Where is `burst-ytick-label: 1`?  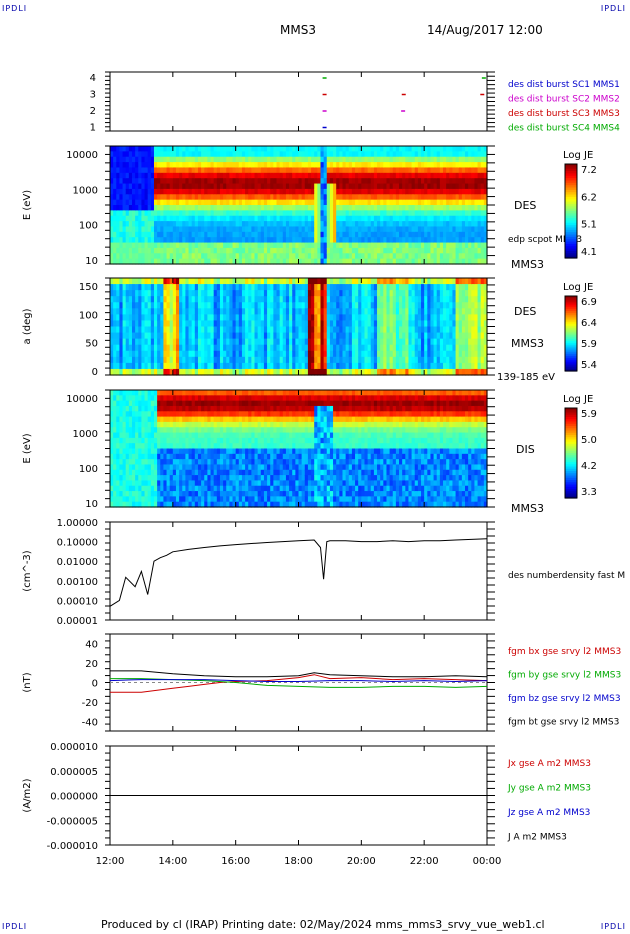
burst-ytick-label: 1 is located at coordinates (93, 128).